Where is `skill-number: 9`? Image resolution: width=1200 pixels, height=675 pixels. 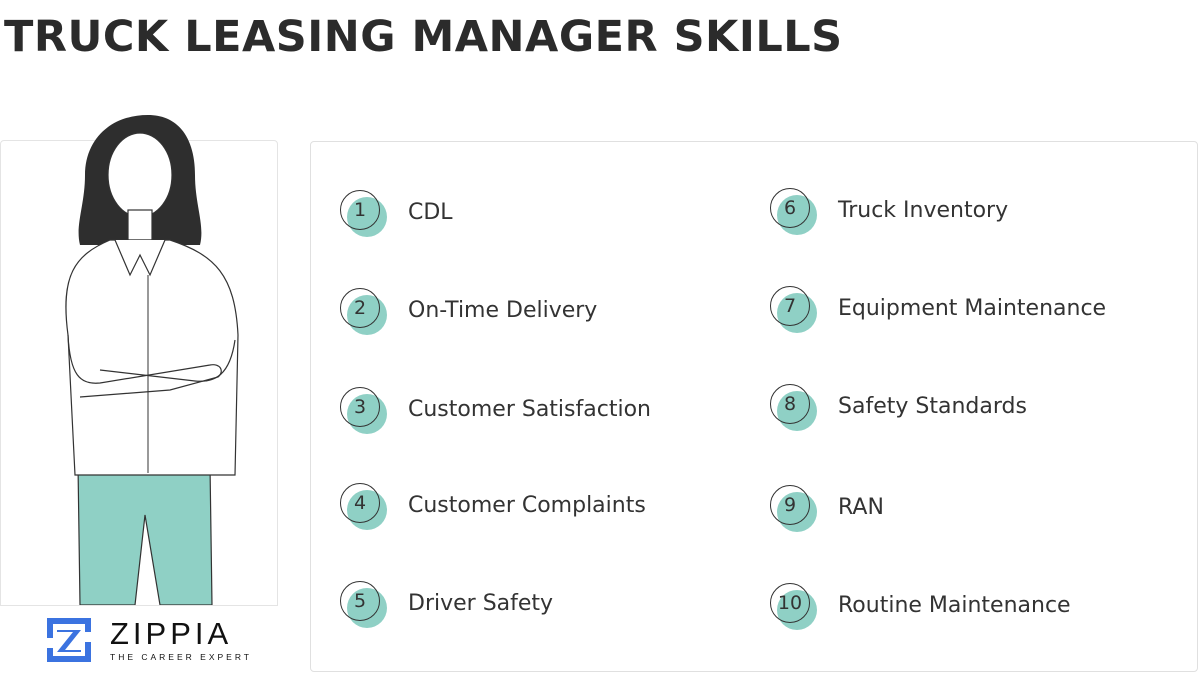
skill-number: 9 is located at coordinates (790, 505).